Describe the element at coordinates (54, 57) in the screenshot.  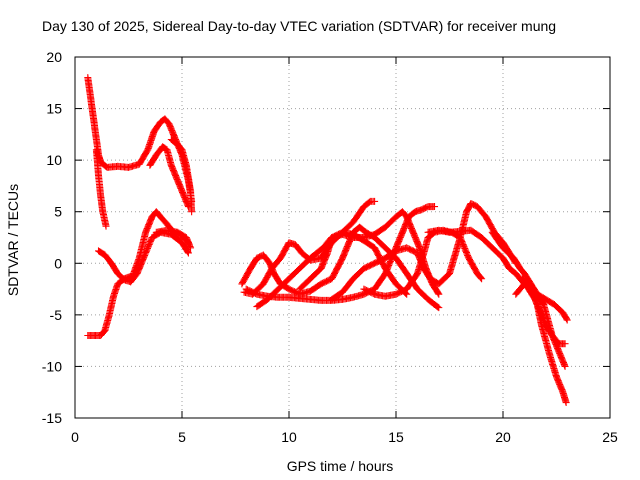
I see `y-tick-label: 20` at that location.